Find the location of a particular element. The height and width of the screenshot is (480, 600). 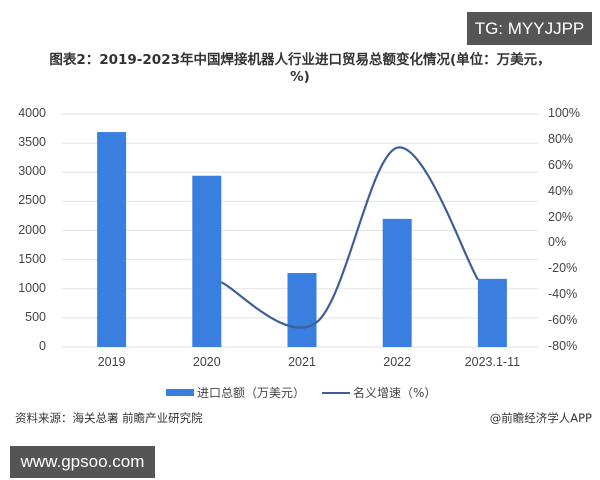

right-axis-tick-label: -60% is located at coordinates (563, 320).